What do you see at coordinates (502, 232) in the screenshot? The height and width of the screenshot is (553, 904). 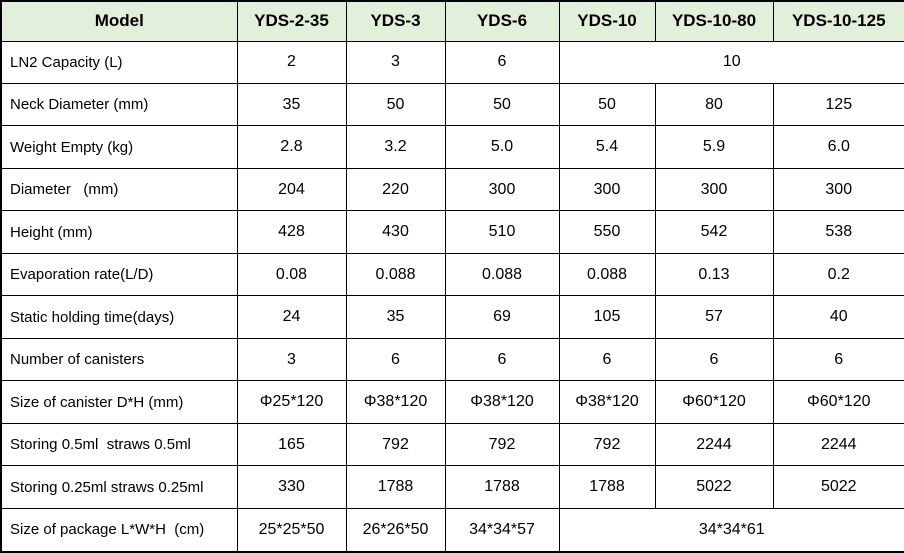 I see `cell-value: 510` at bounding box center [502, 232].